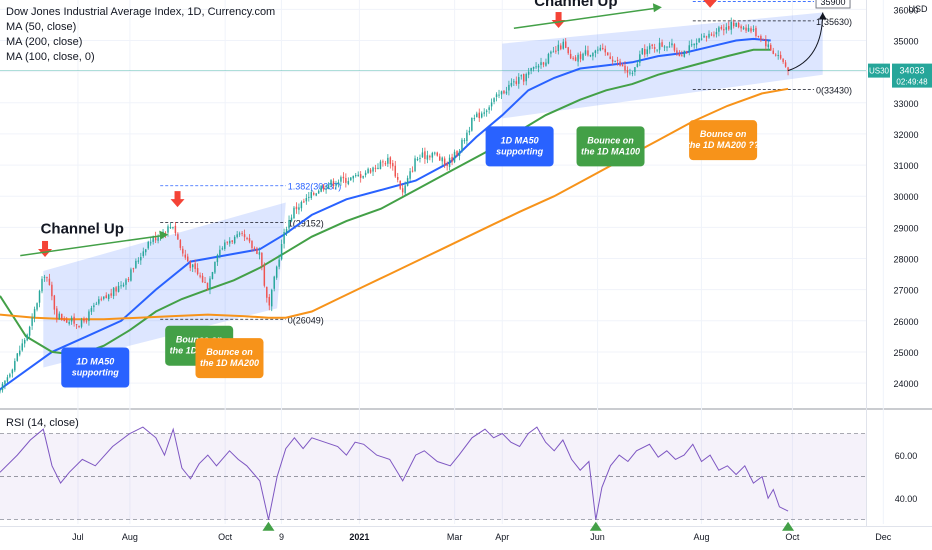 The height and width of the screenshot is (550, 932). Describe the element at coordinates (657, 8) in the screenshot. I see `channel-arrow-head` at that location.